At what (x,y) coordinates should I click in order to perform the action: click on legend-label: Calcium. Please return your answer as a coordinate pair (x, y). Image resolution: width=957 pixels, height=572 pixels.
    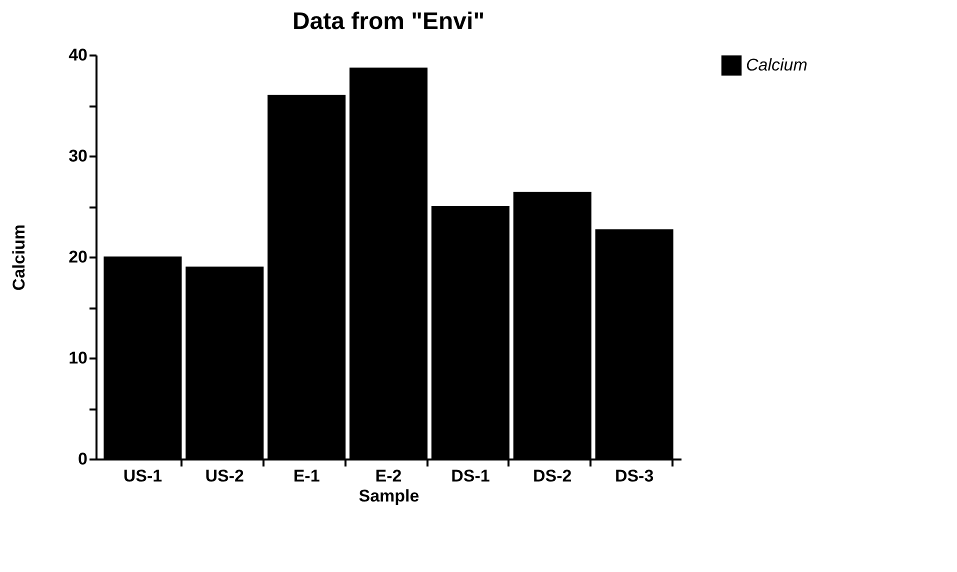
    Looking at the image, I should click on (777, 65).